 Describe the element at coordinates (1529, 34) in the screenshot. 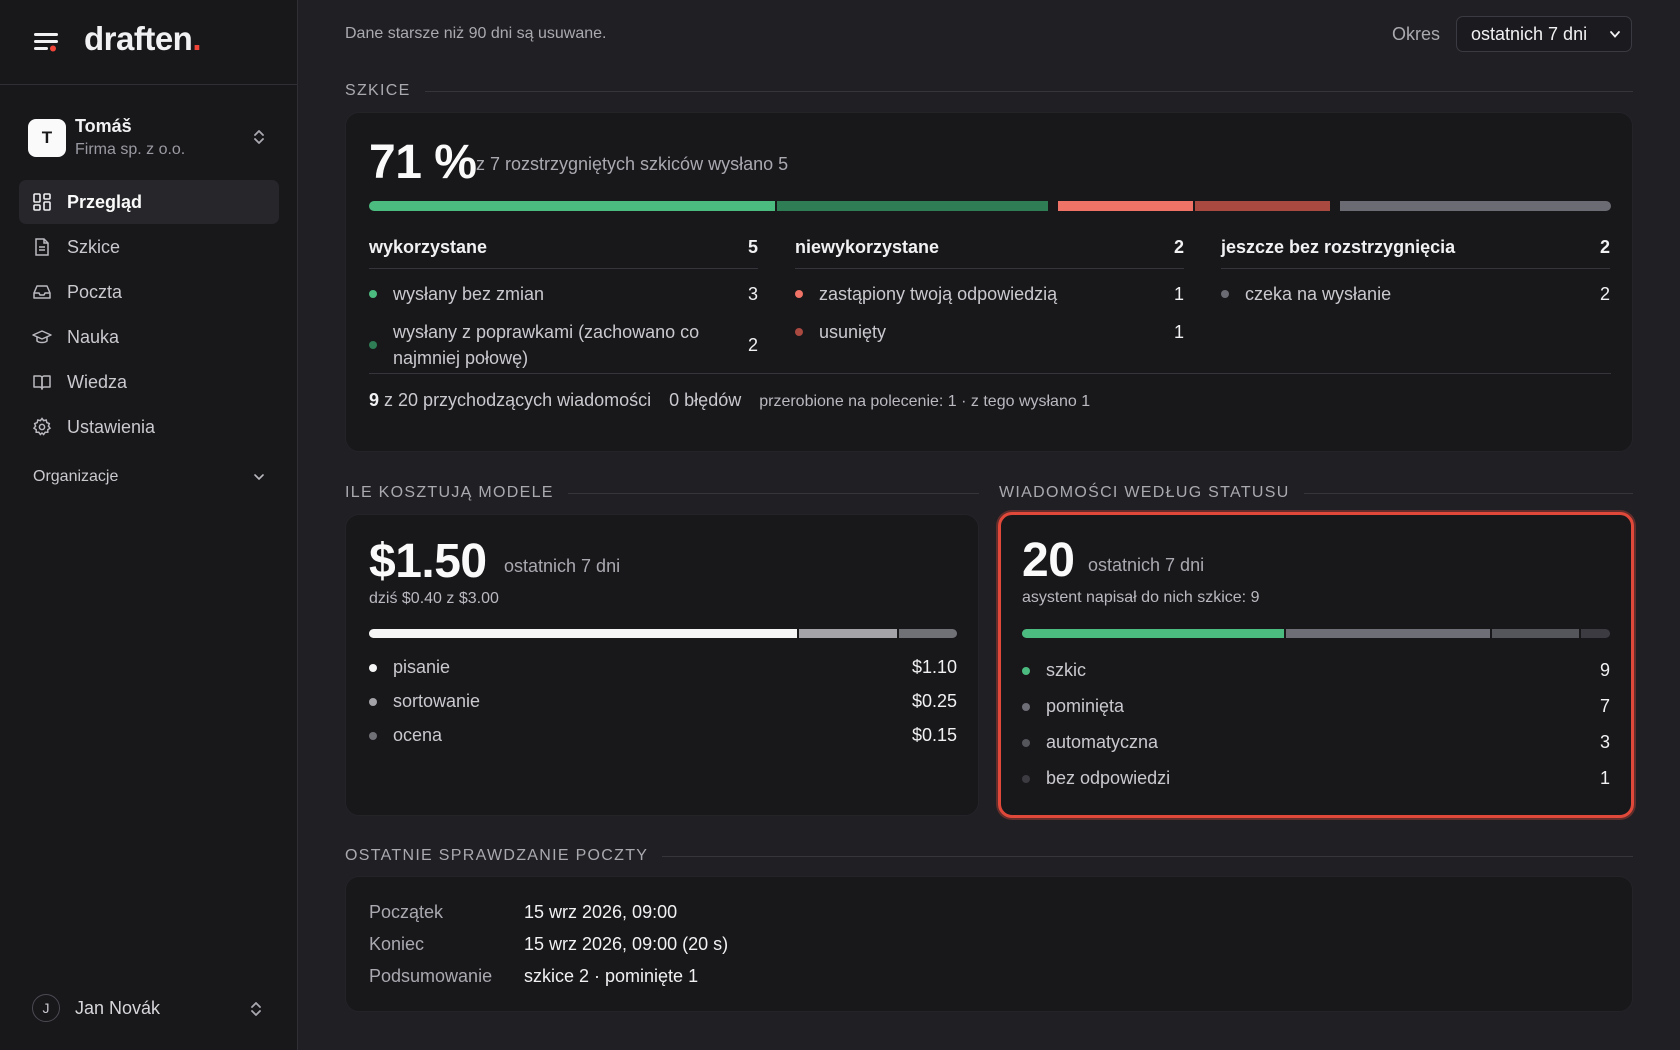

I see `period-select-value: ostatnich 7 dni` at that location.